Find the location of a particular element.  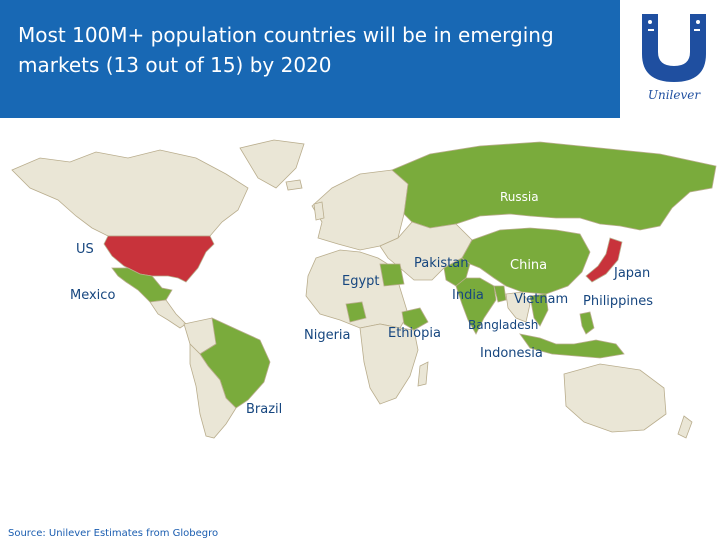

australia-shape is located at coordinates (615, 398).